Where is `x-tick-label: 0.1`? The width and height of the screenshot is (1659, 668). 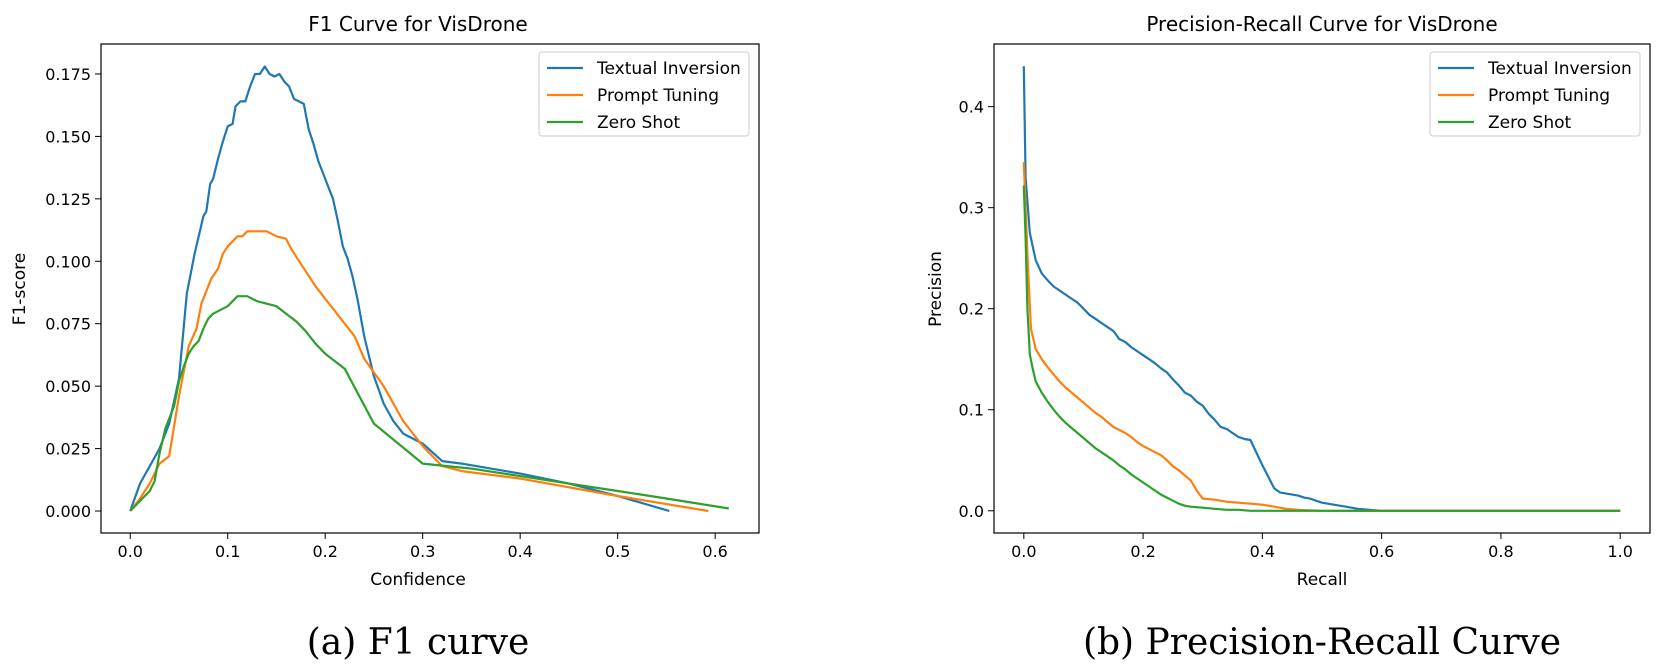
x-tick-label: 0.1 is located at coordinates (227, 551).